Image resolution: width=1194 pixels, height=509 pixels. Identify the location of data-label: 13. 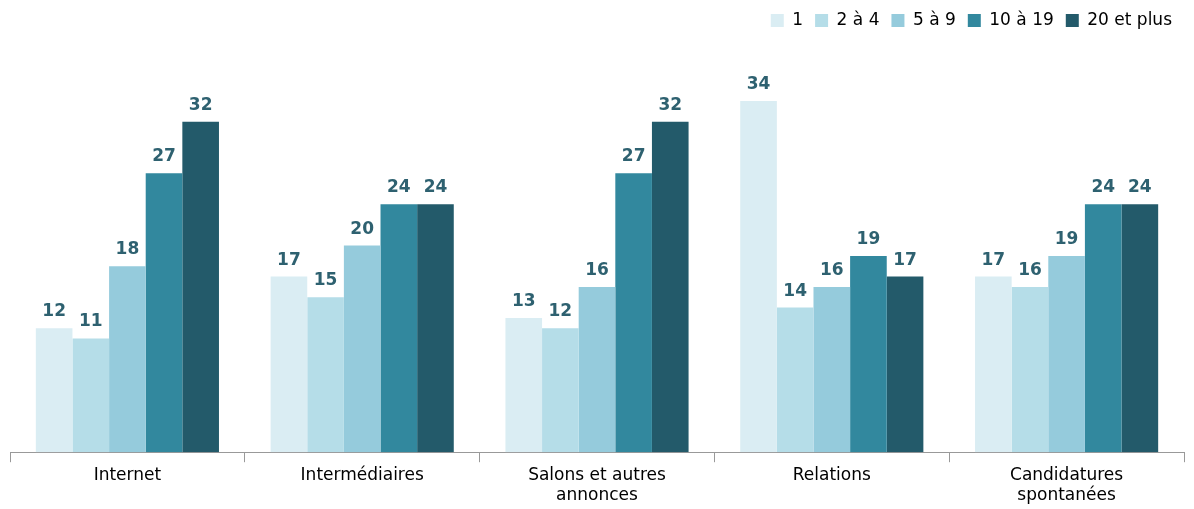
(523, 299).